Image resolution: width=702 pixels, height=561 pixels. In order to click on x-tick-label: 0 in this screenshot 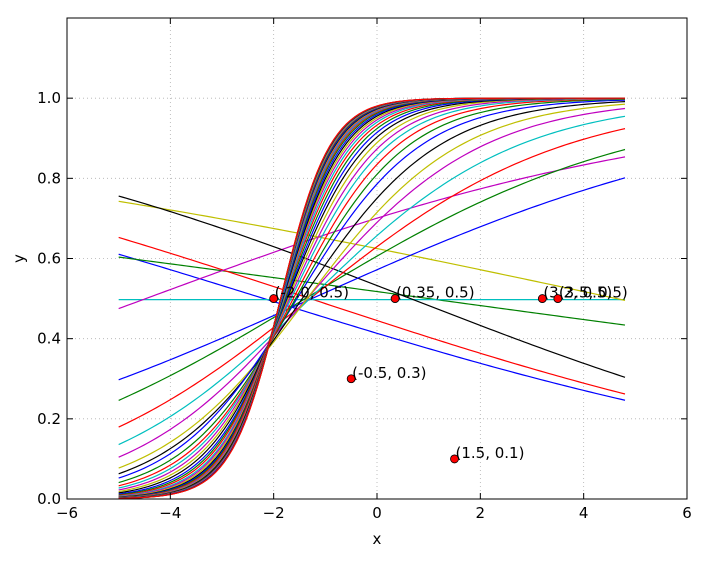, I will do `click(377, 513)`.